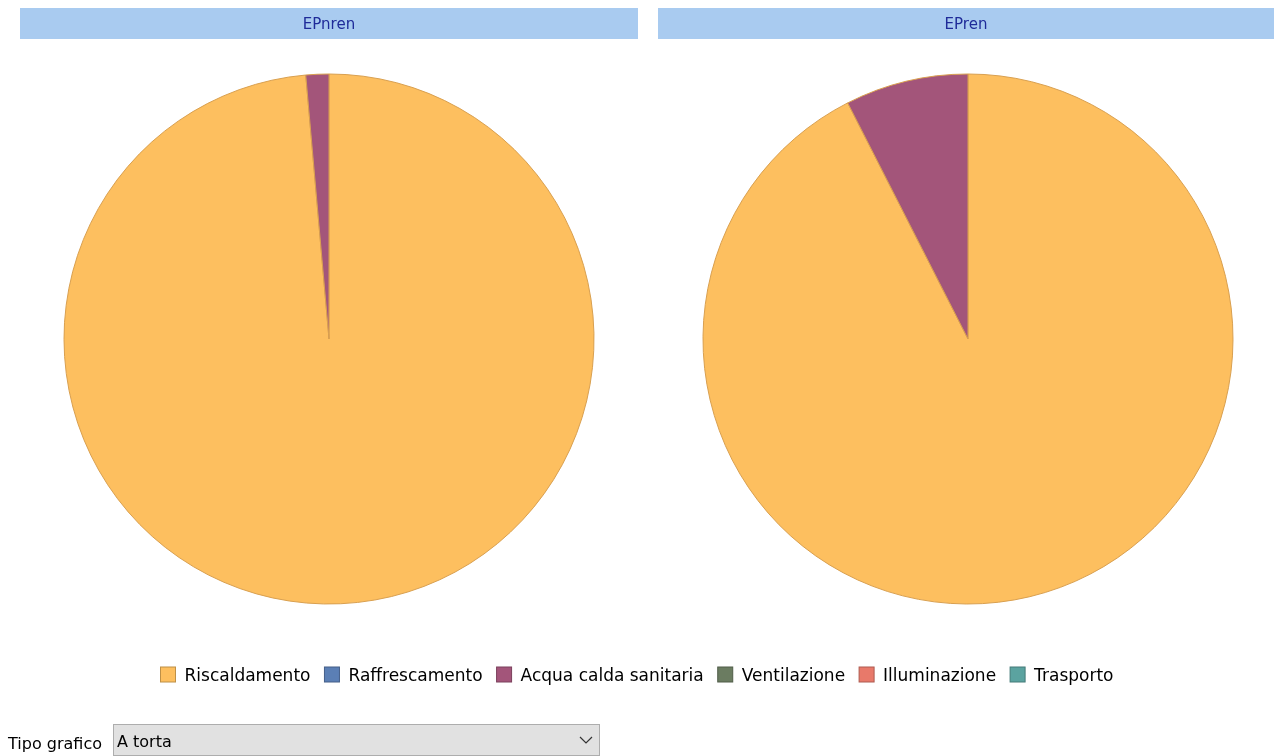 The width and height of the screenshot is (1274, 756). What do you see at coordinates (940, 675) in the screenshot?
I see `legend-label: Illuminazione` at bounding box center [940, 675].